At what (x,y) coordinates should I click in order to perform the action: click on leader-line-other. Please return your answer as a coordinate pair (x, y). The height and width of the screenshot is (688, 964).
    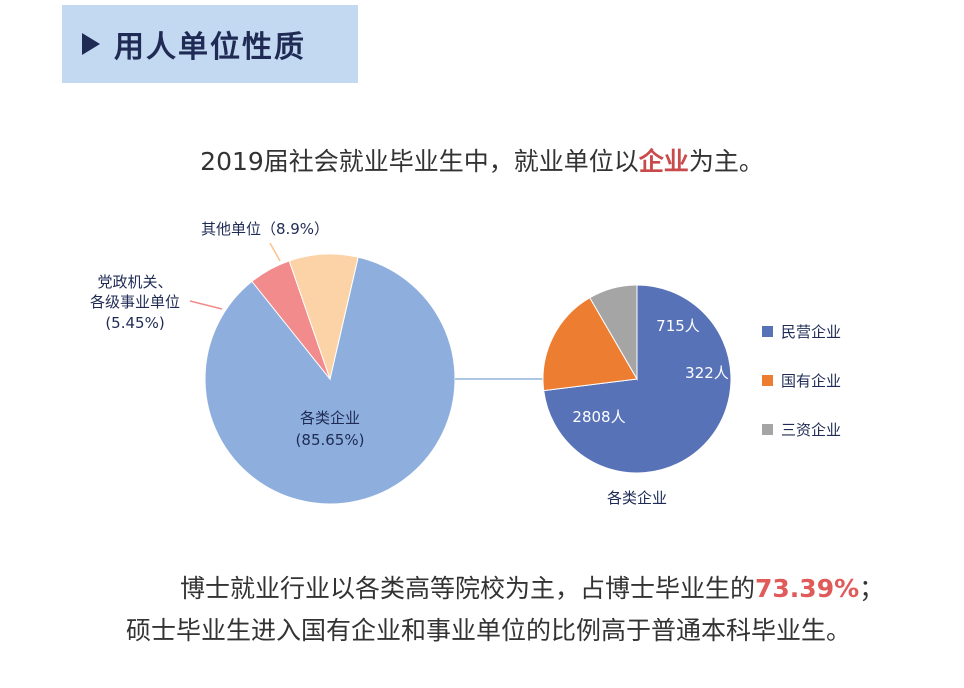
    Looking at the image, I should click on (275, 252).